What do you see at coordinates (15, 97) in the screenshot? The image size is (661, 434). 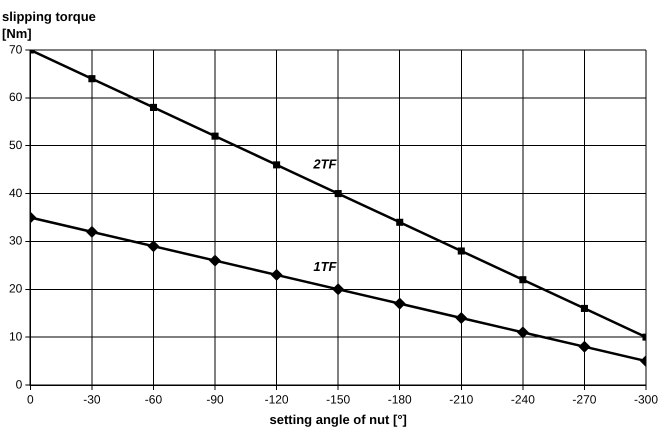 I see `y-tick-label: 60` at bounding box center [15, 97].